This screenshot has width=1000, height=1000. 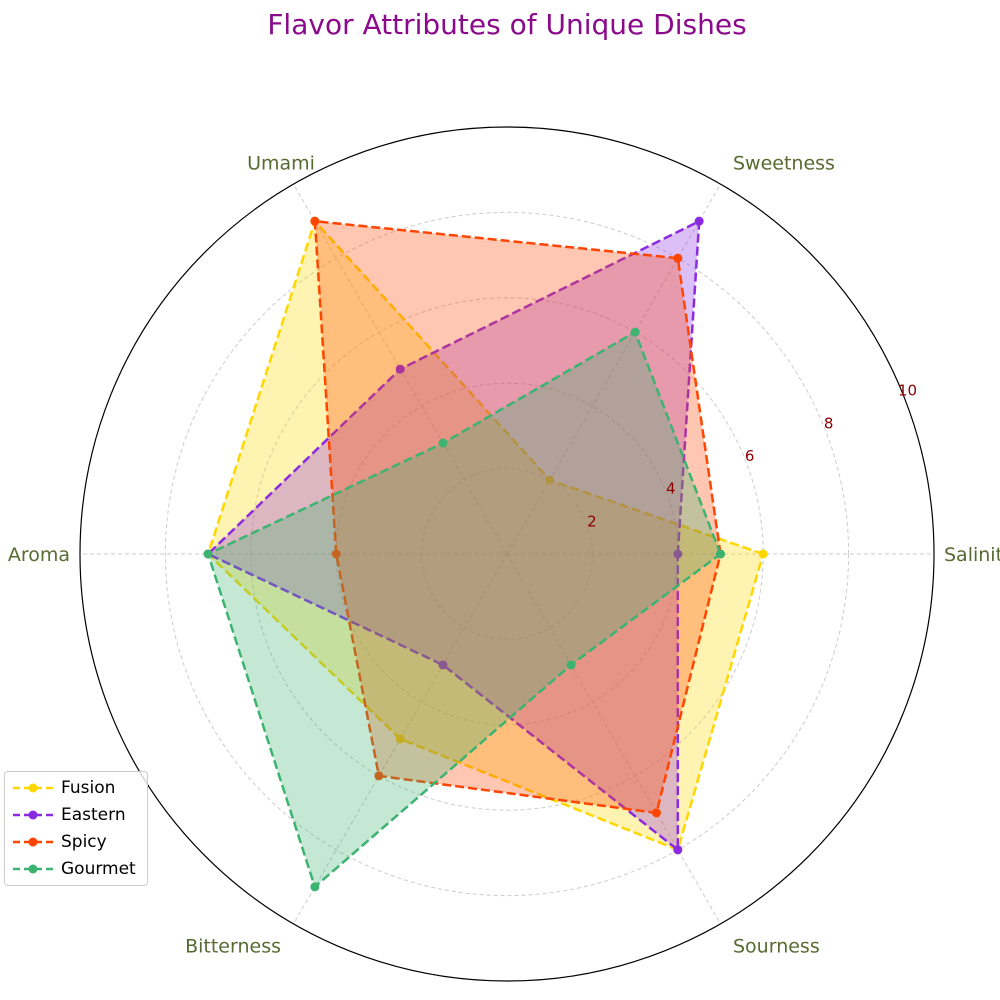 I want to click on point-gourmet-umami, so click(x=443, y=443).